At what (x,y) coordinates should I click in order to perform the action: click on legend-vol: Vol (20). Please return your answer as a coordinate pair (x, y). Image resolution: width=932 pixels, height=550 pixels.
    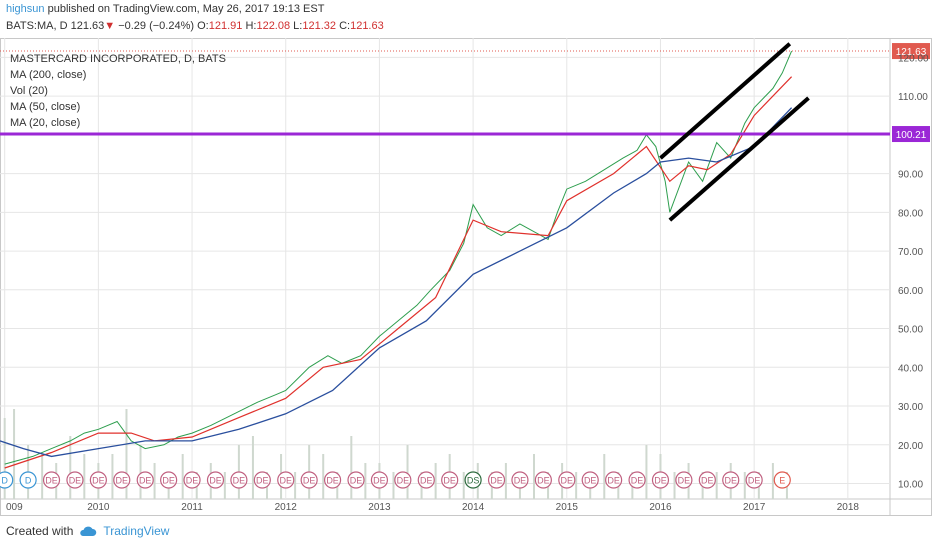
    Looking at the image, I should click on (29, 91).